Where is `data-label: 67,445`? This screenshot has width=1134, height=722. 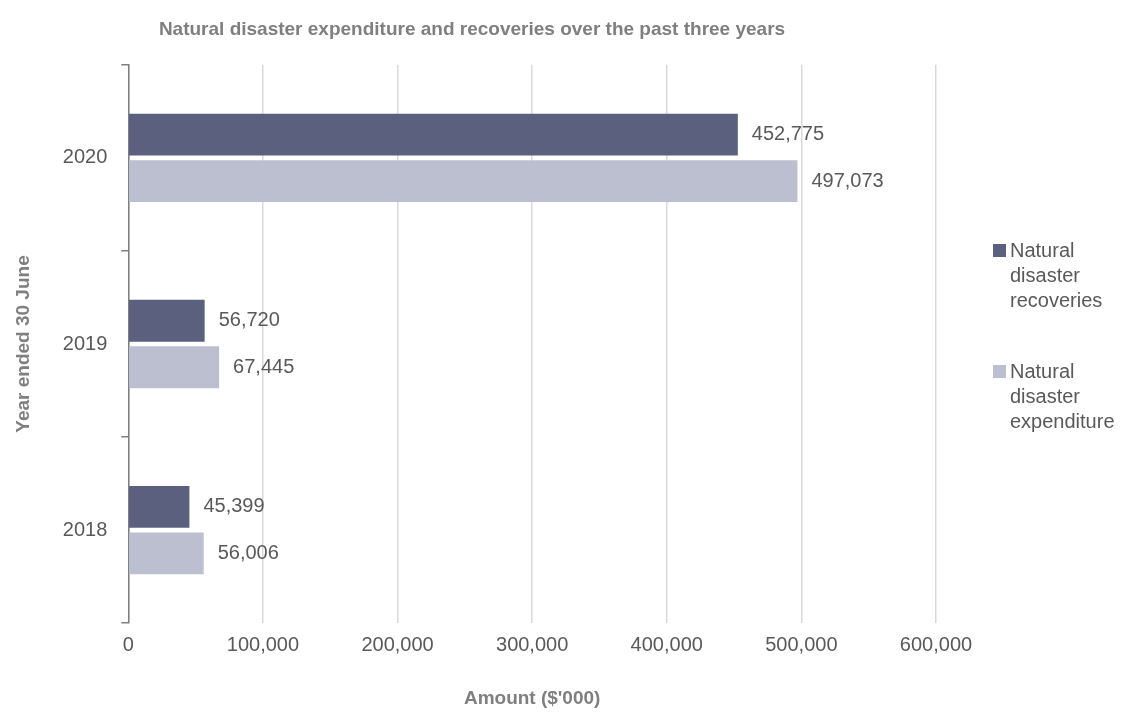
data-label: 67,445 is located at coordinates (264, 365).